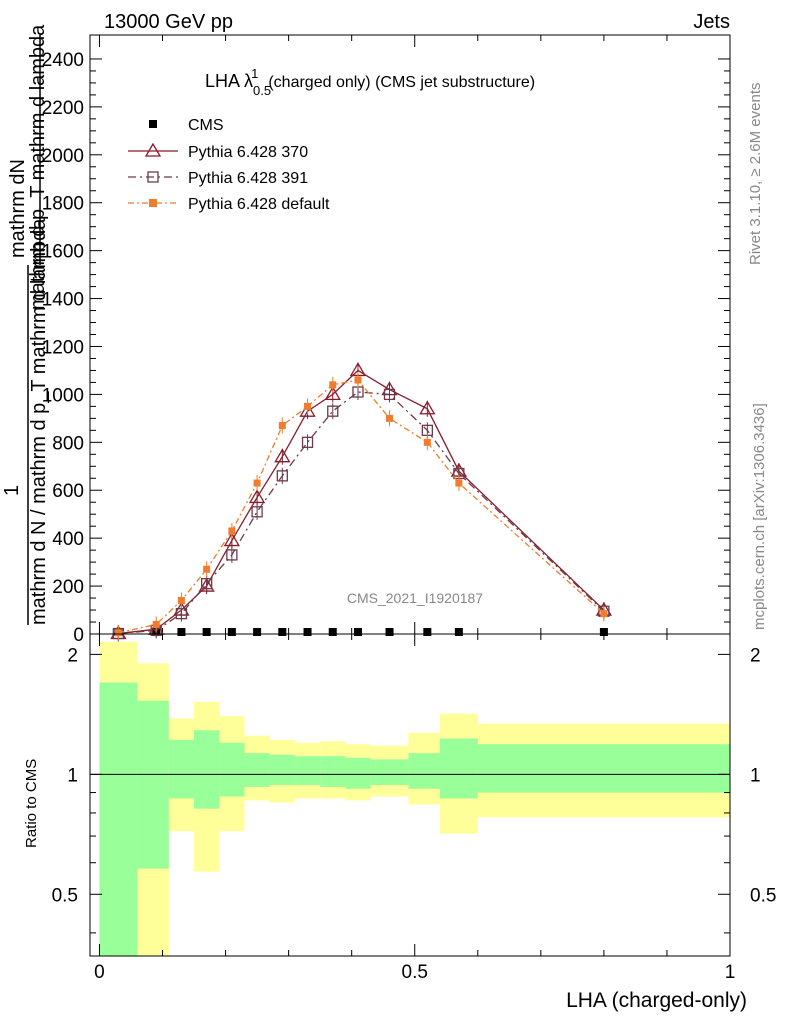 Image resolution: width=786 pixels, height=1024 pixels. Describe the element at coordinates (63, 252) in the screenshot. I see `y-tick-label: 1600` at that location.